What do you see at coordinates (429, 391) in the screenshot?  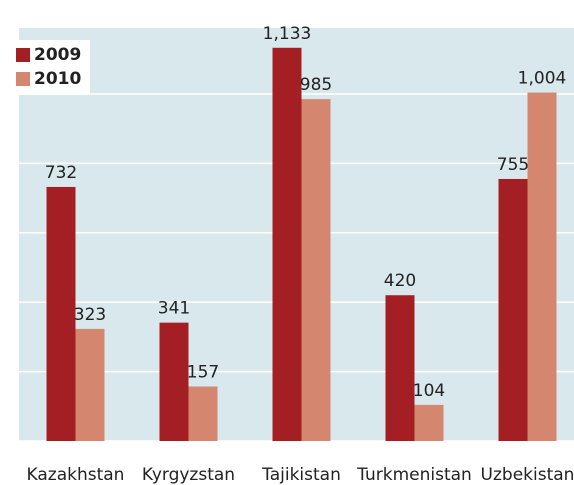 I see `data-label: 104` at bounding box center [429, 391].